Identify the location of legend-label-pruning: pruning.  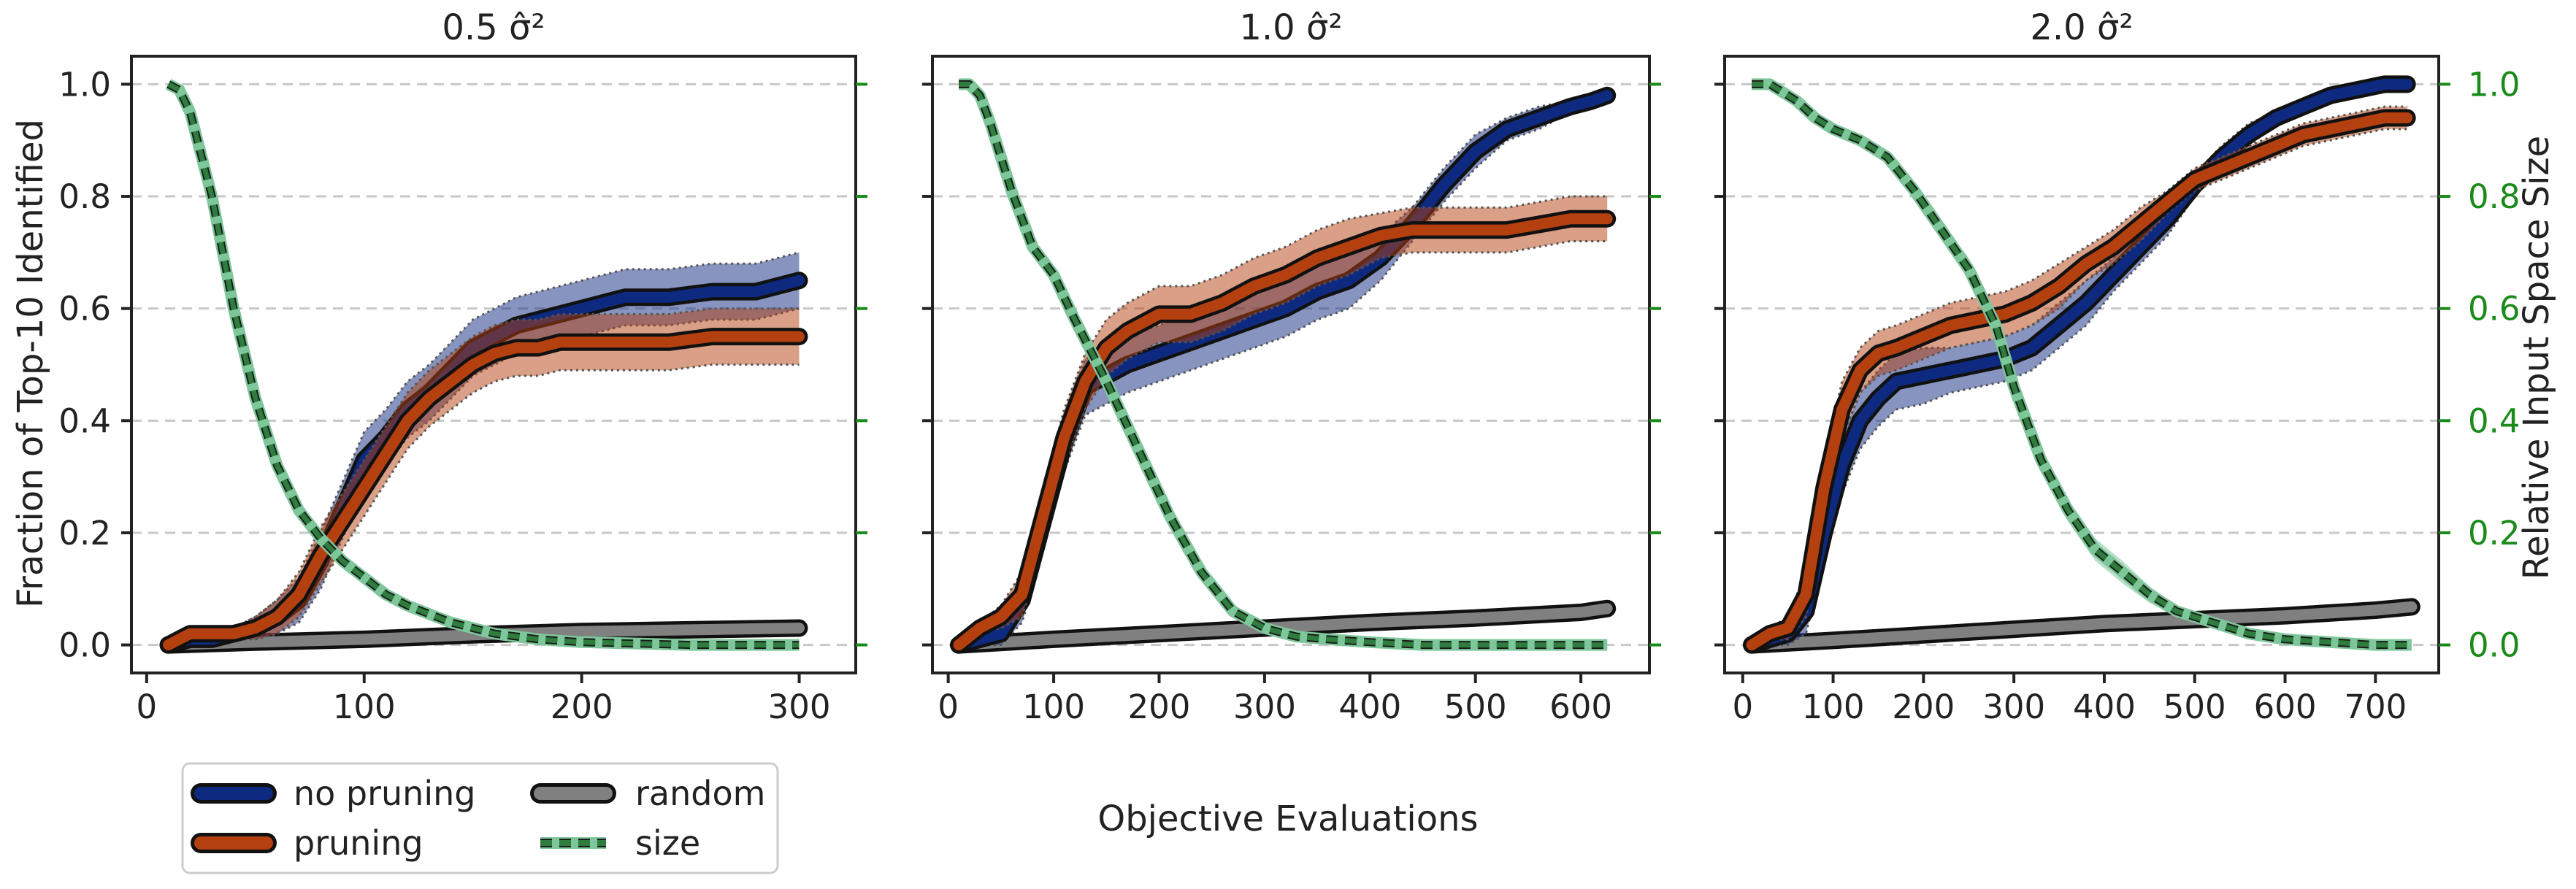
(358, 843).